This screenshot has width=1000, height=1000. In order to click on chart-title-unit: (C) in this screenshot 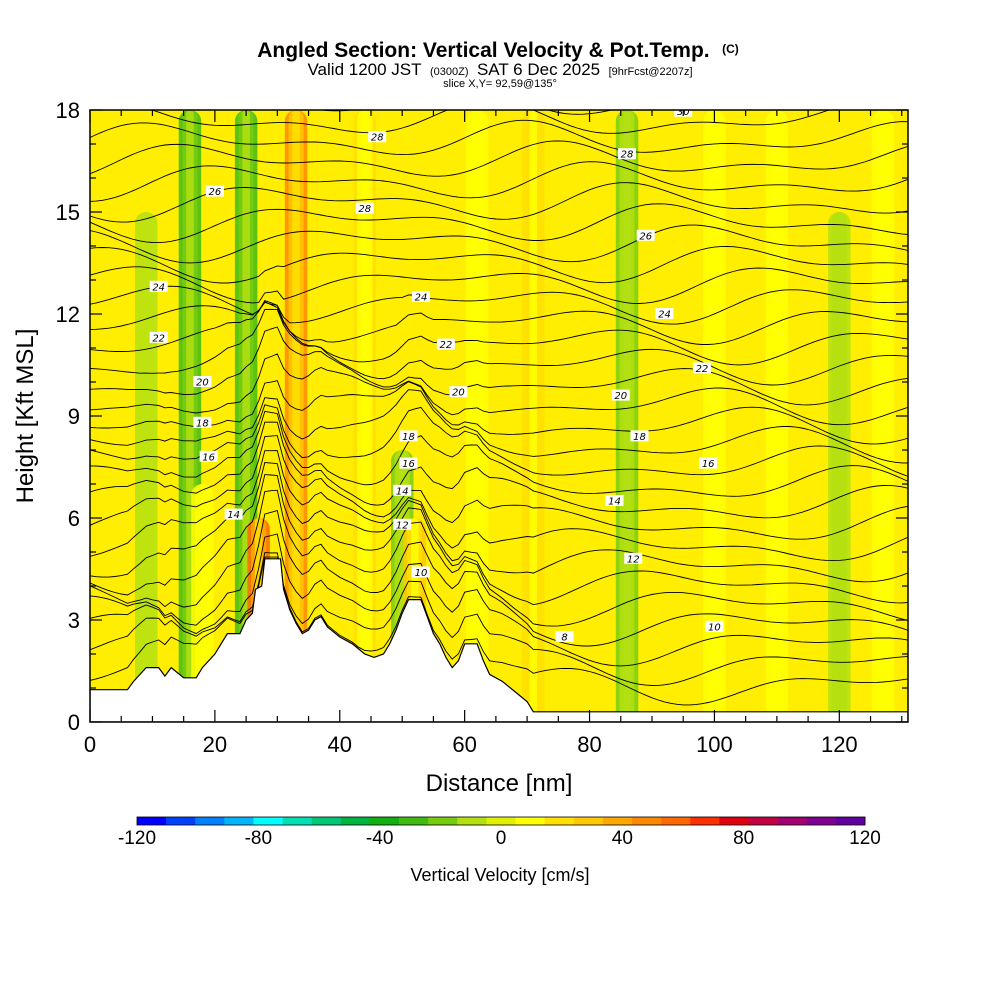, I will do `click(730, 49)`.